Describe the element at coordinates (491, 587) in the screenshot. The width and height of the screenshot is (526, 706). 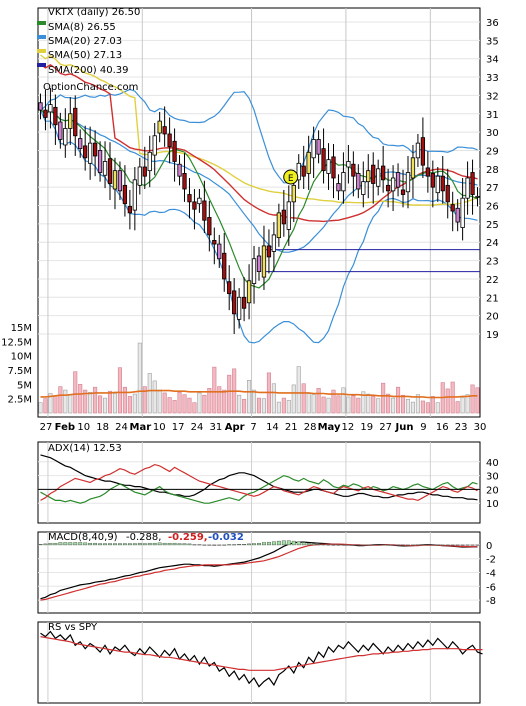
I see `macd-tick-label: -6` at that location.